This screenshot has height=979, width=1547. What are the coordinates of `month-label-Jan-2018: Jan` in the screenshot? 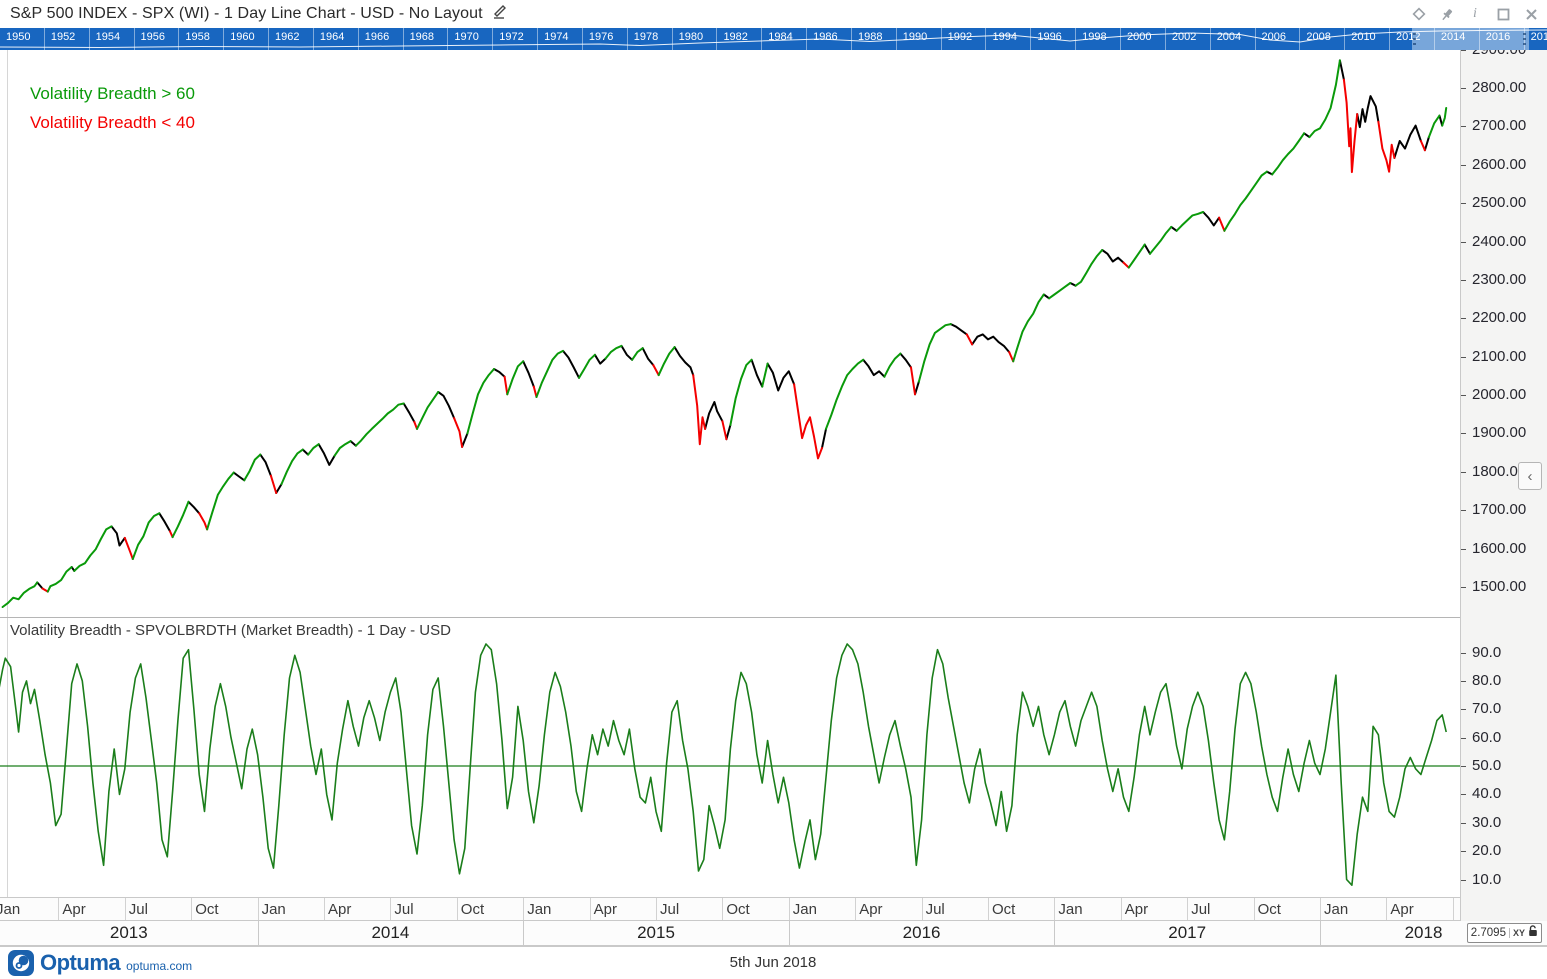 It's located at (1336, 909).